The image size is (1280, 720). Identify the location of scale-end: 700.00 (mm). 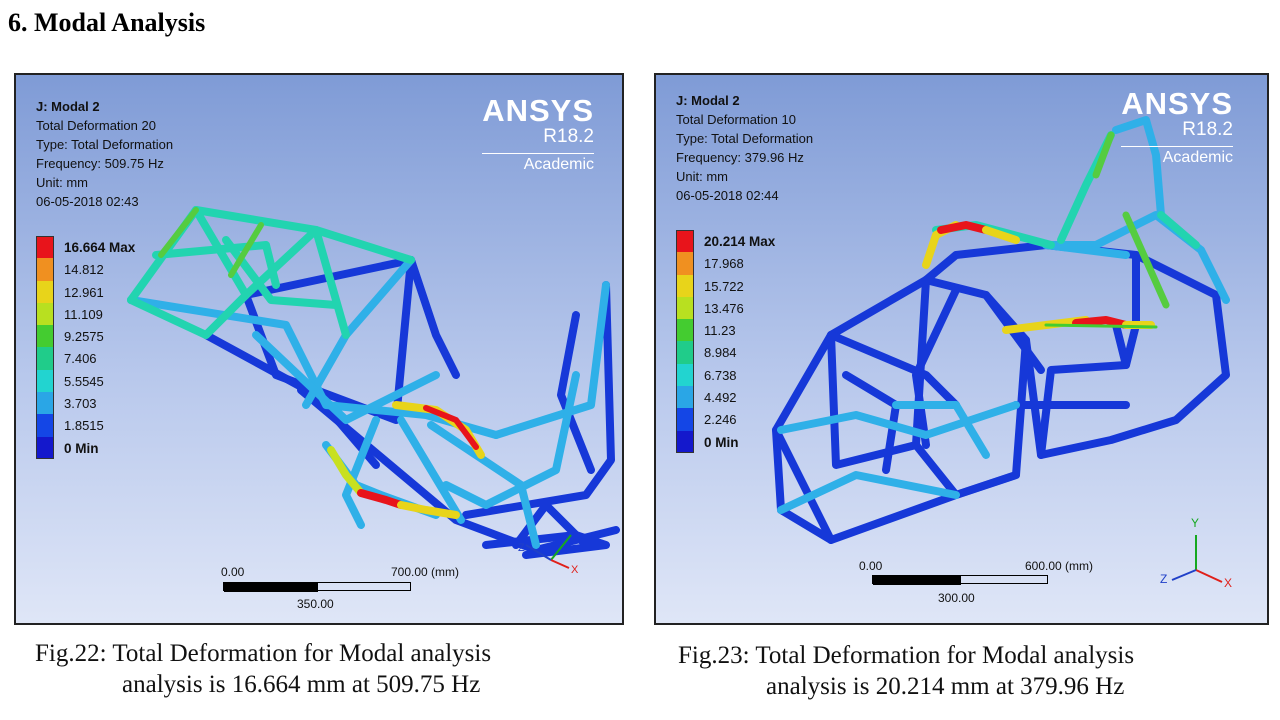
(425, 572).